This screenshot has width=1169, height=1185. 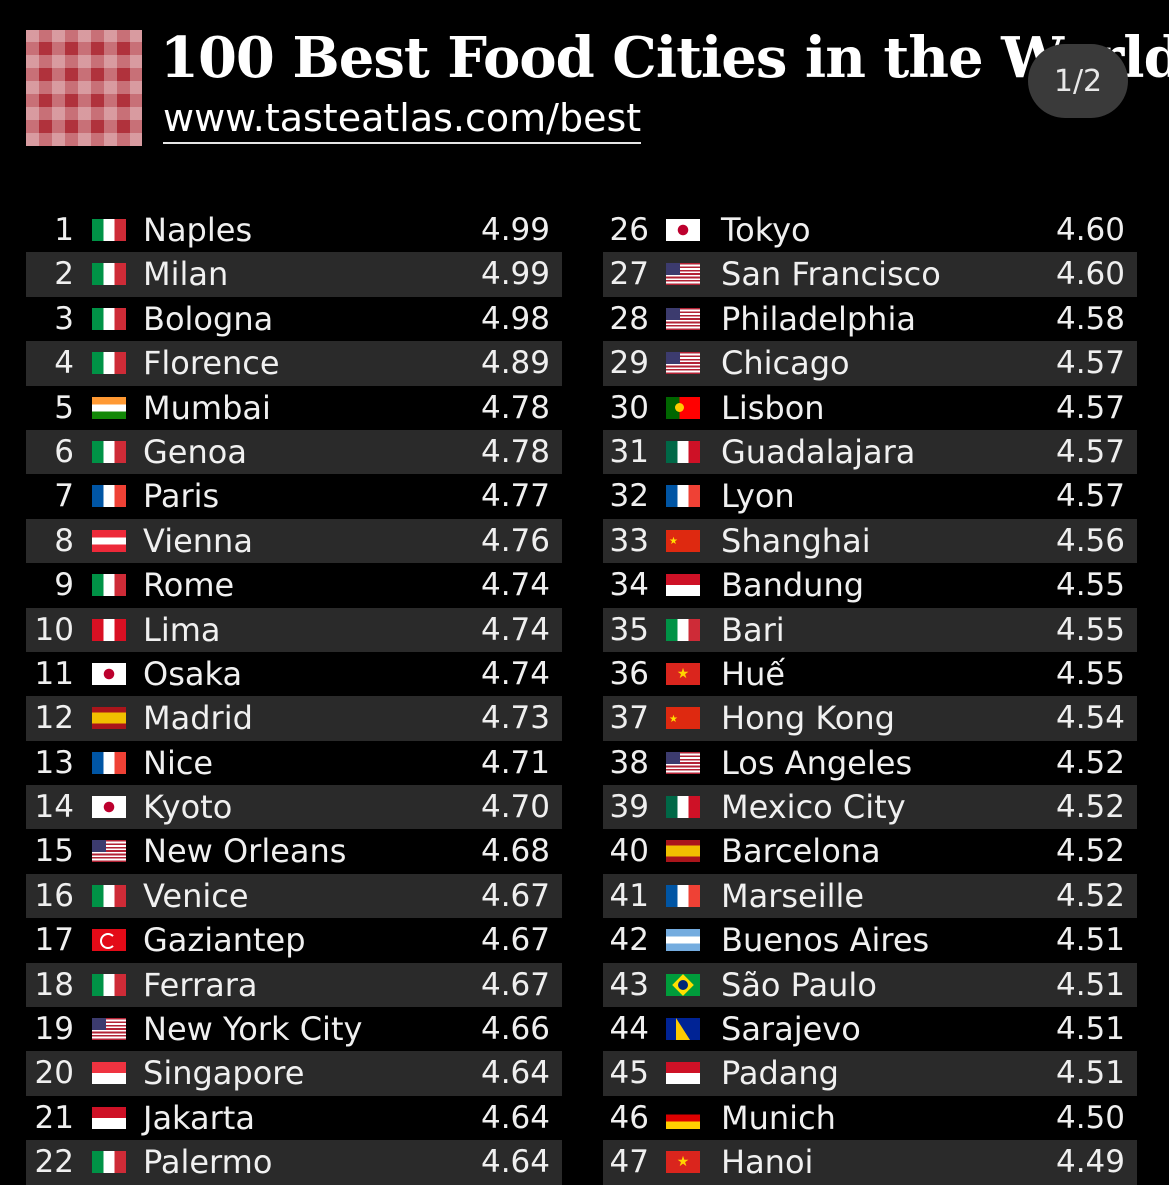 I want to click on ranking-row: 40 Barcelona 4.52, so click(x=870, y=851).